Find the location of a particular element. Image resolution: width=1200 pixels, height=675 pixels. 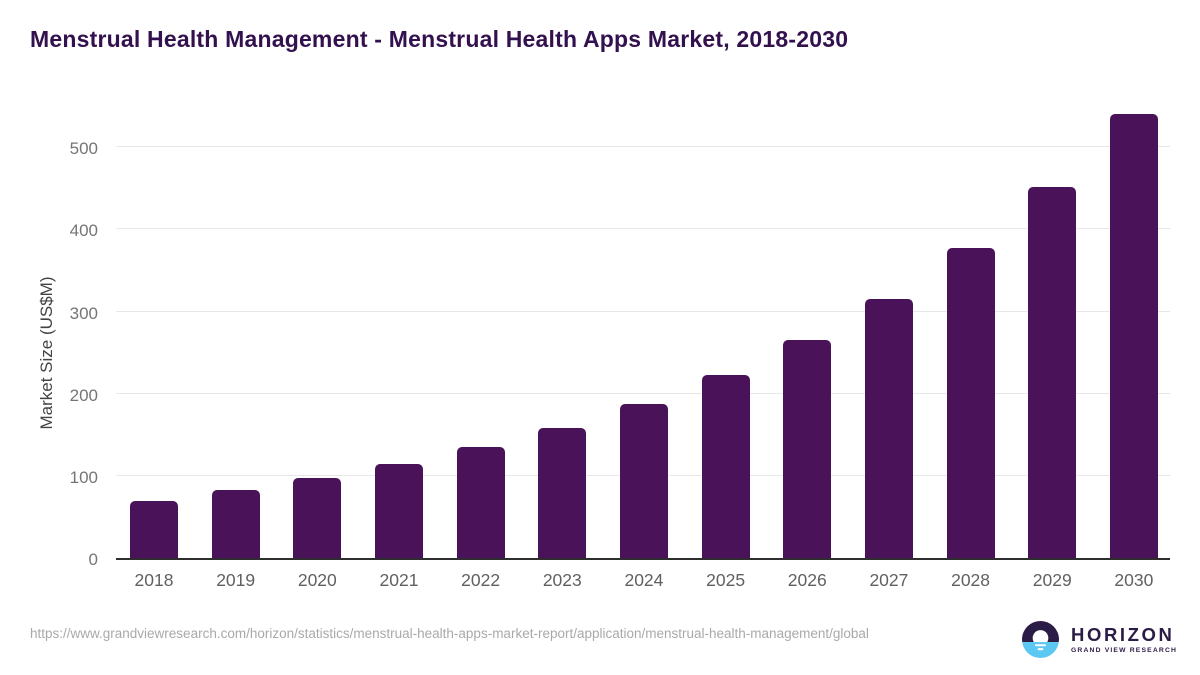

bar-2029 is located at coordinates (1052, 372).